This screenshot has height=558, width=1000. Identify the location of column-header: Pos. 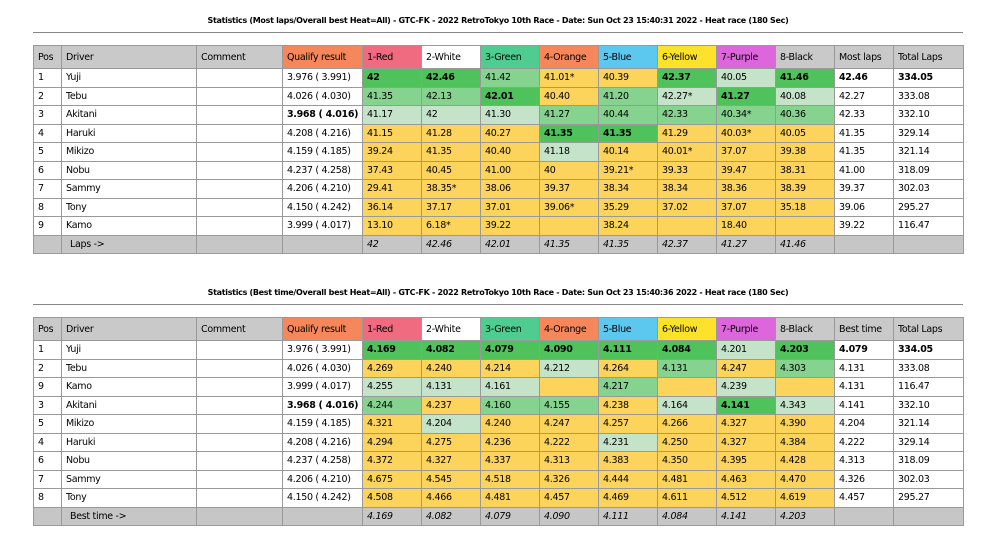
(47, 57).